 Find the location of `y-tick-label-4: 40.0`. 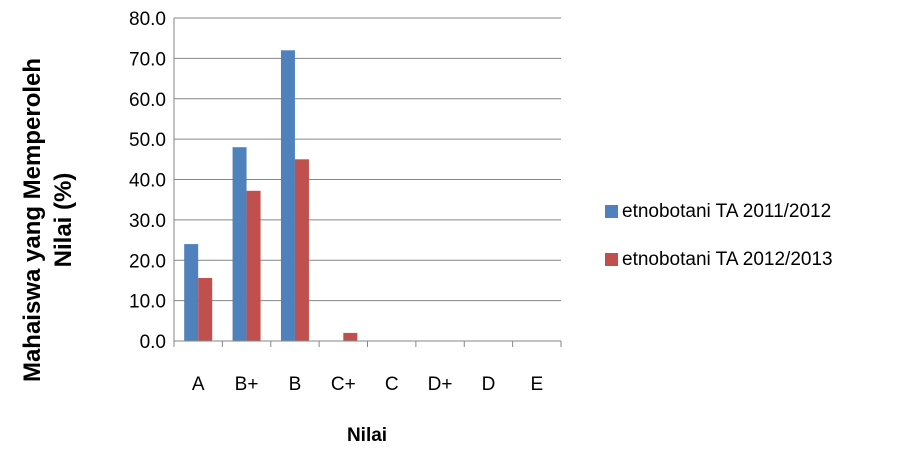

y-tick-label-4: 40.0 is located at coordinates (147, 181).